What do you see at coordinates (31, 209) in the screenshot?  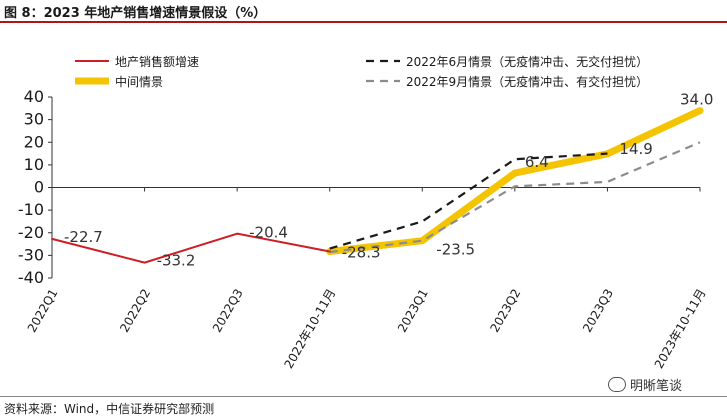 I see `y-tick-label: -10` at bounding box center [31, 209].